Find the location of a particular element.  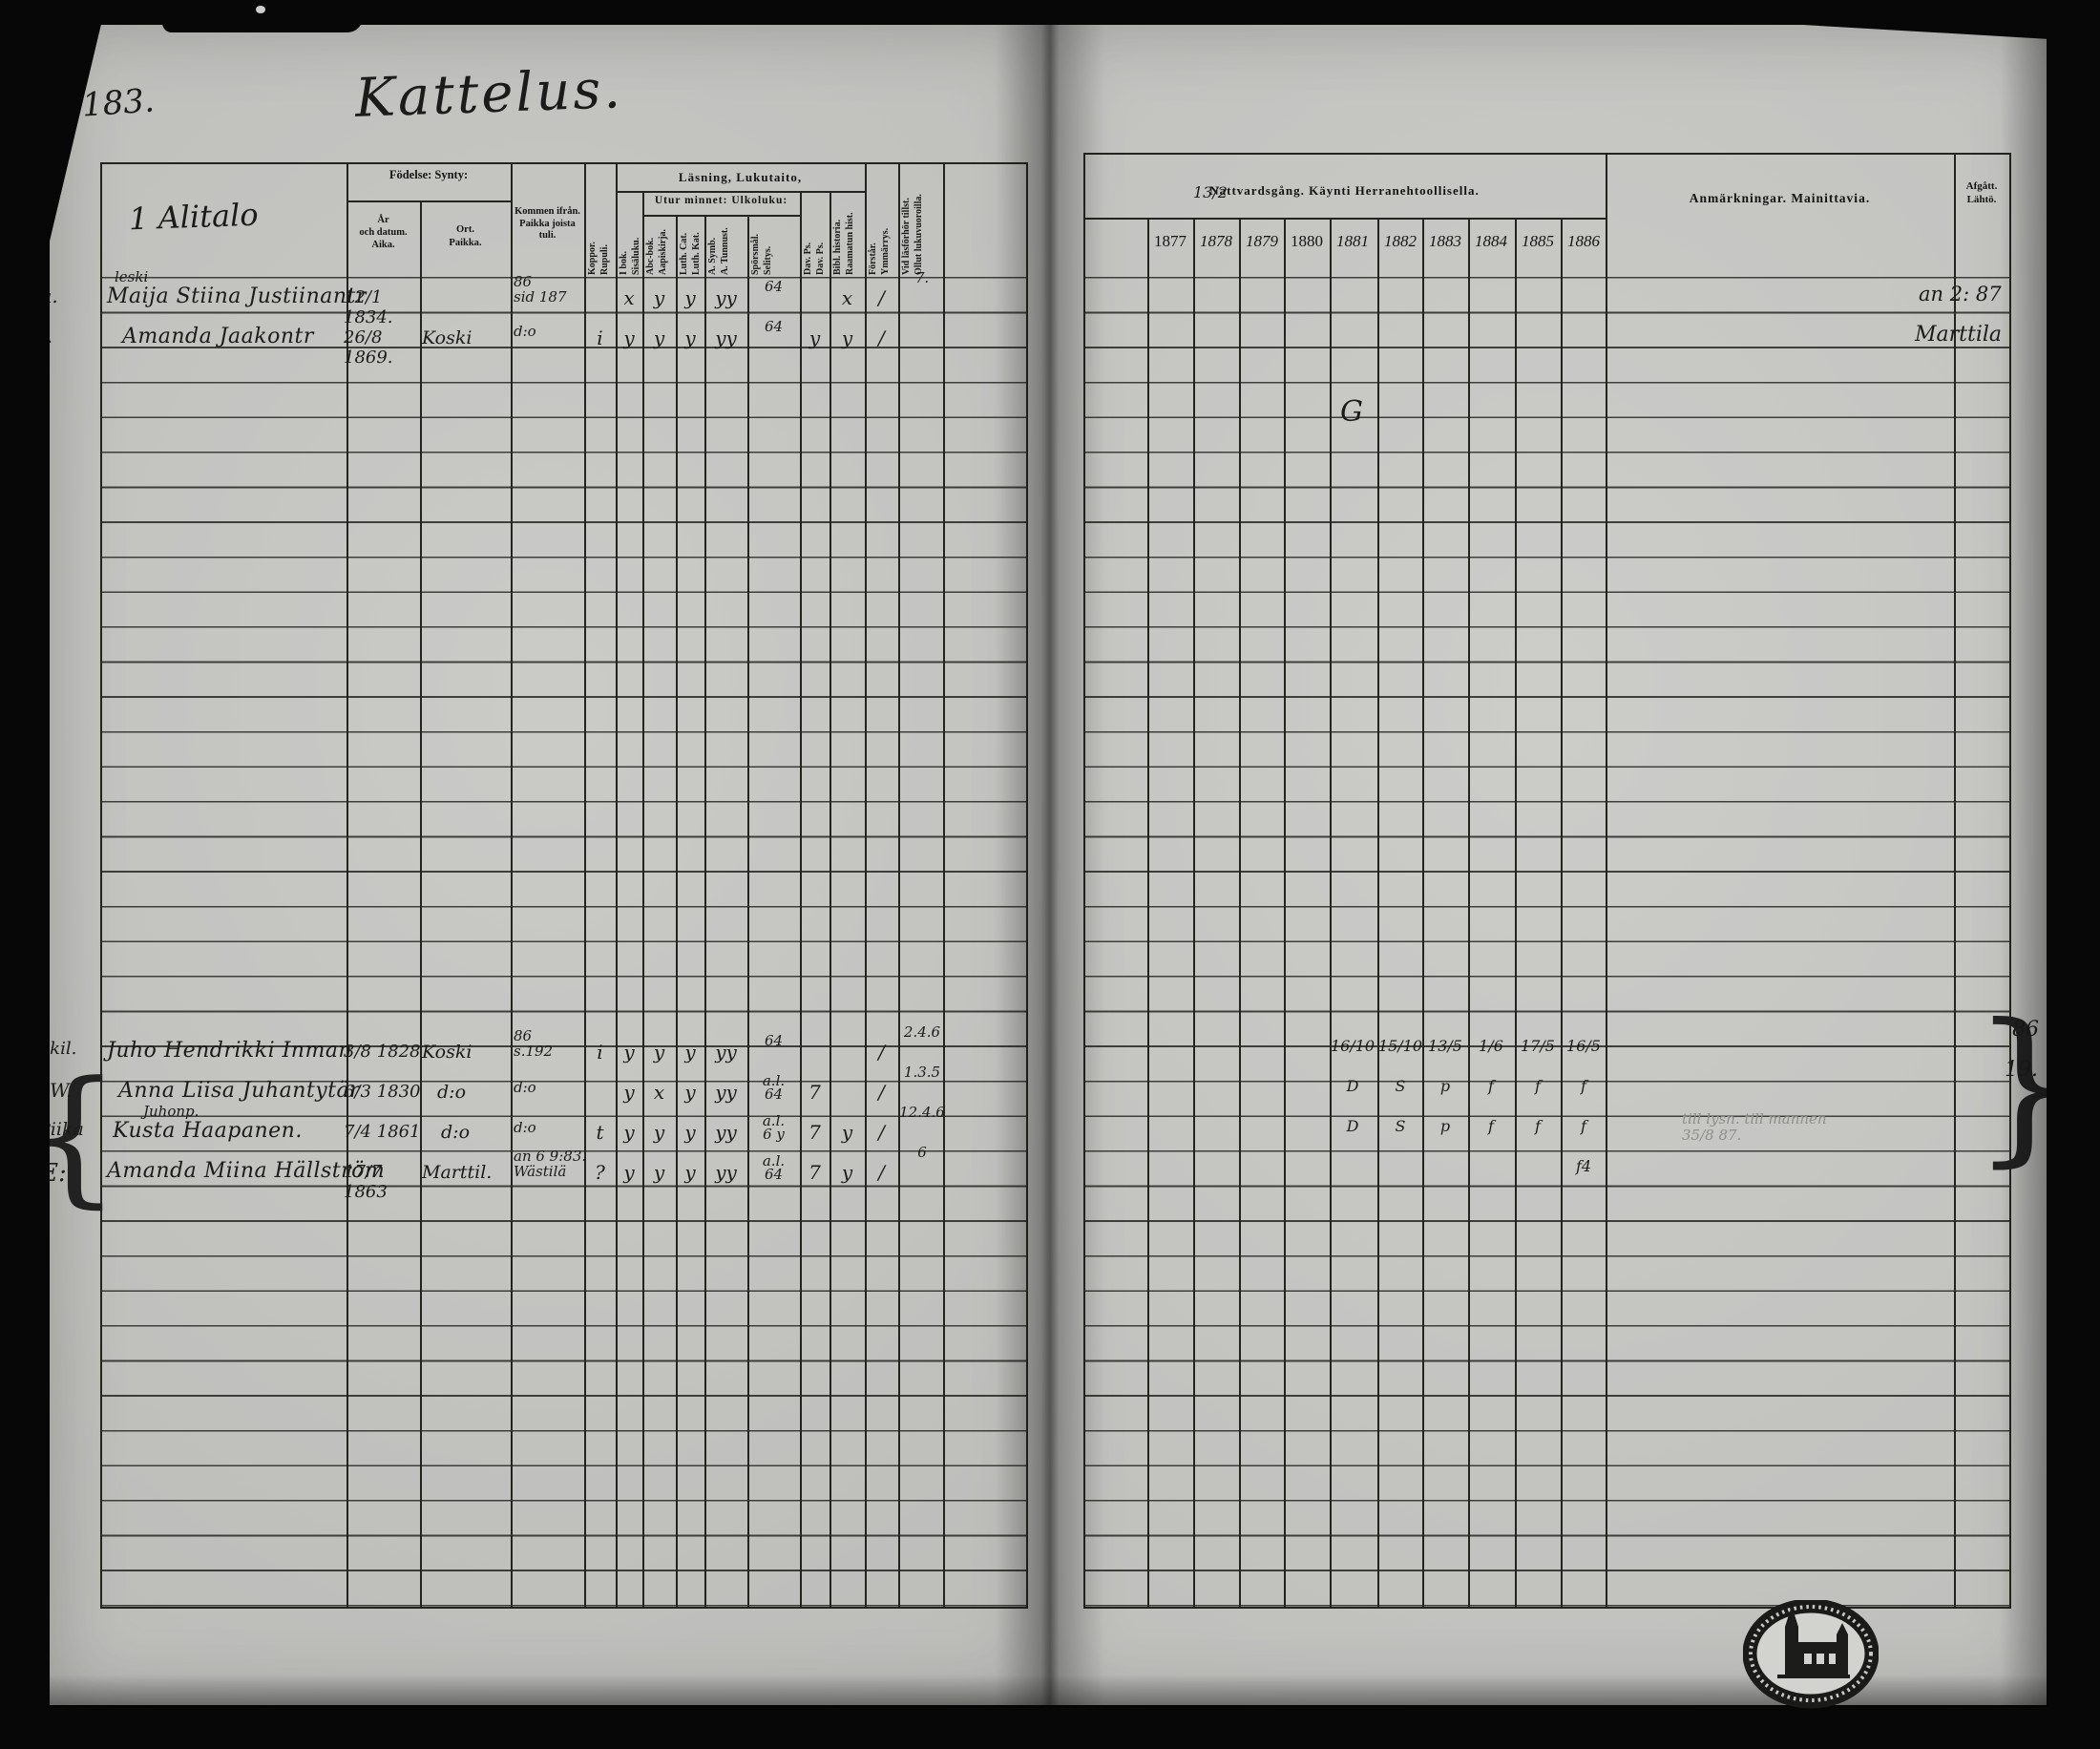

header-questions: Spörsmål. Selitys. is located at coordinates (762, 254).